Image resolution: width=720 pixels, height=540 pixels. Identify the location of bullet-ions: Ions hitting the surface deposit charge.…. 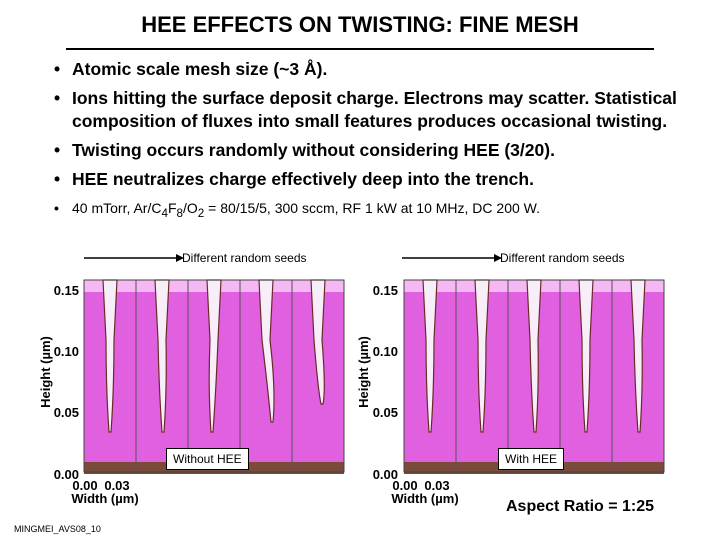
(372, 110).